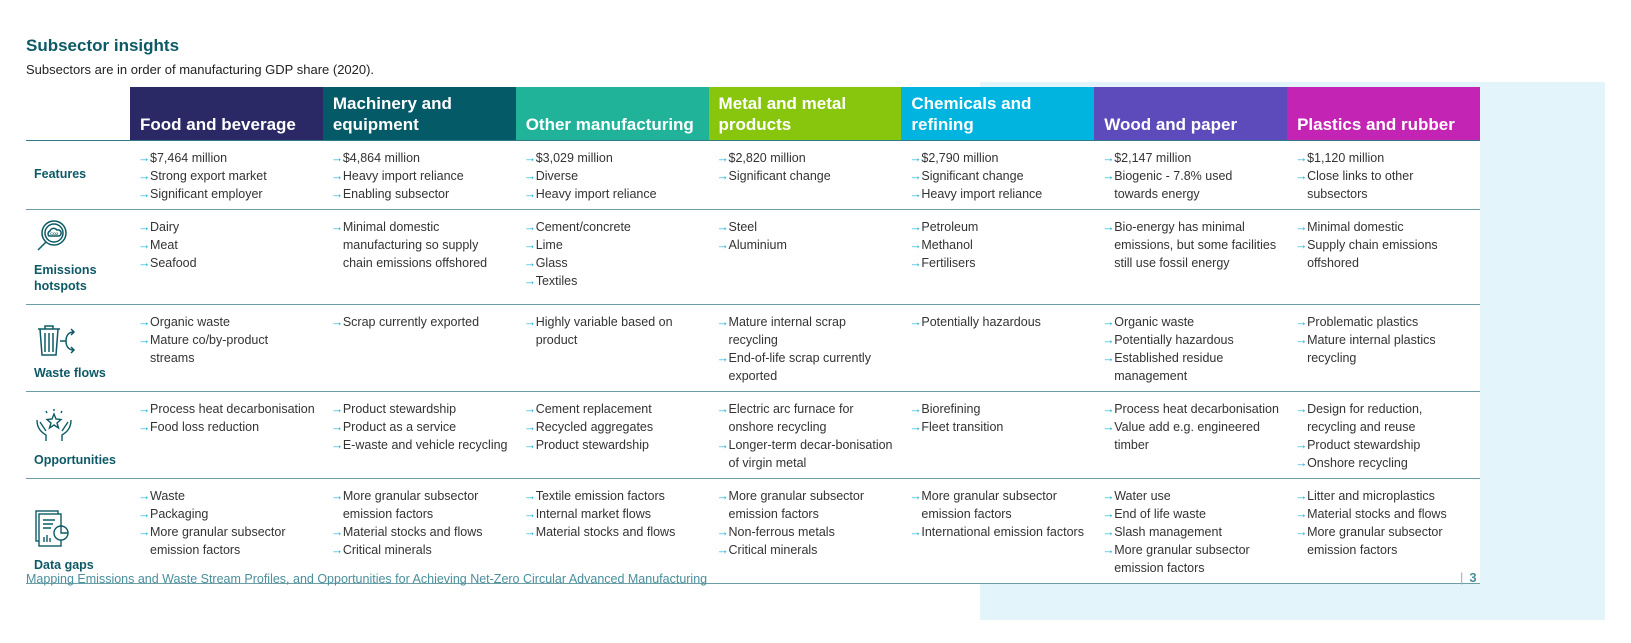 The image size is (1631, 643). I want to click on list-item: → Minimal domestic, so click(1383, 227).